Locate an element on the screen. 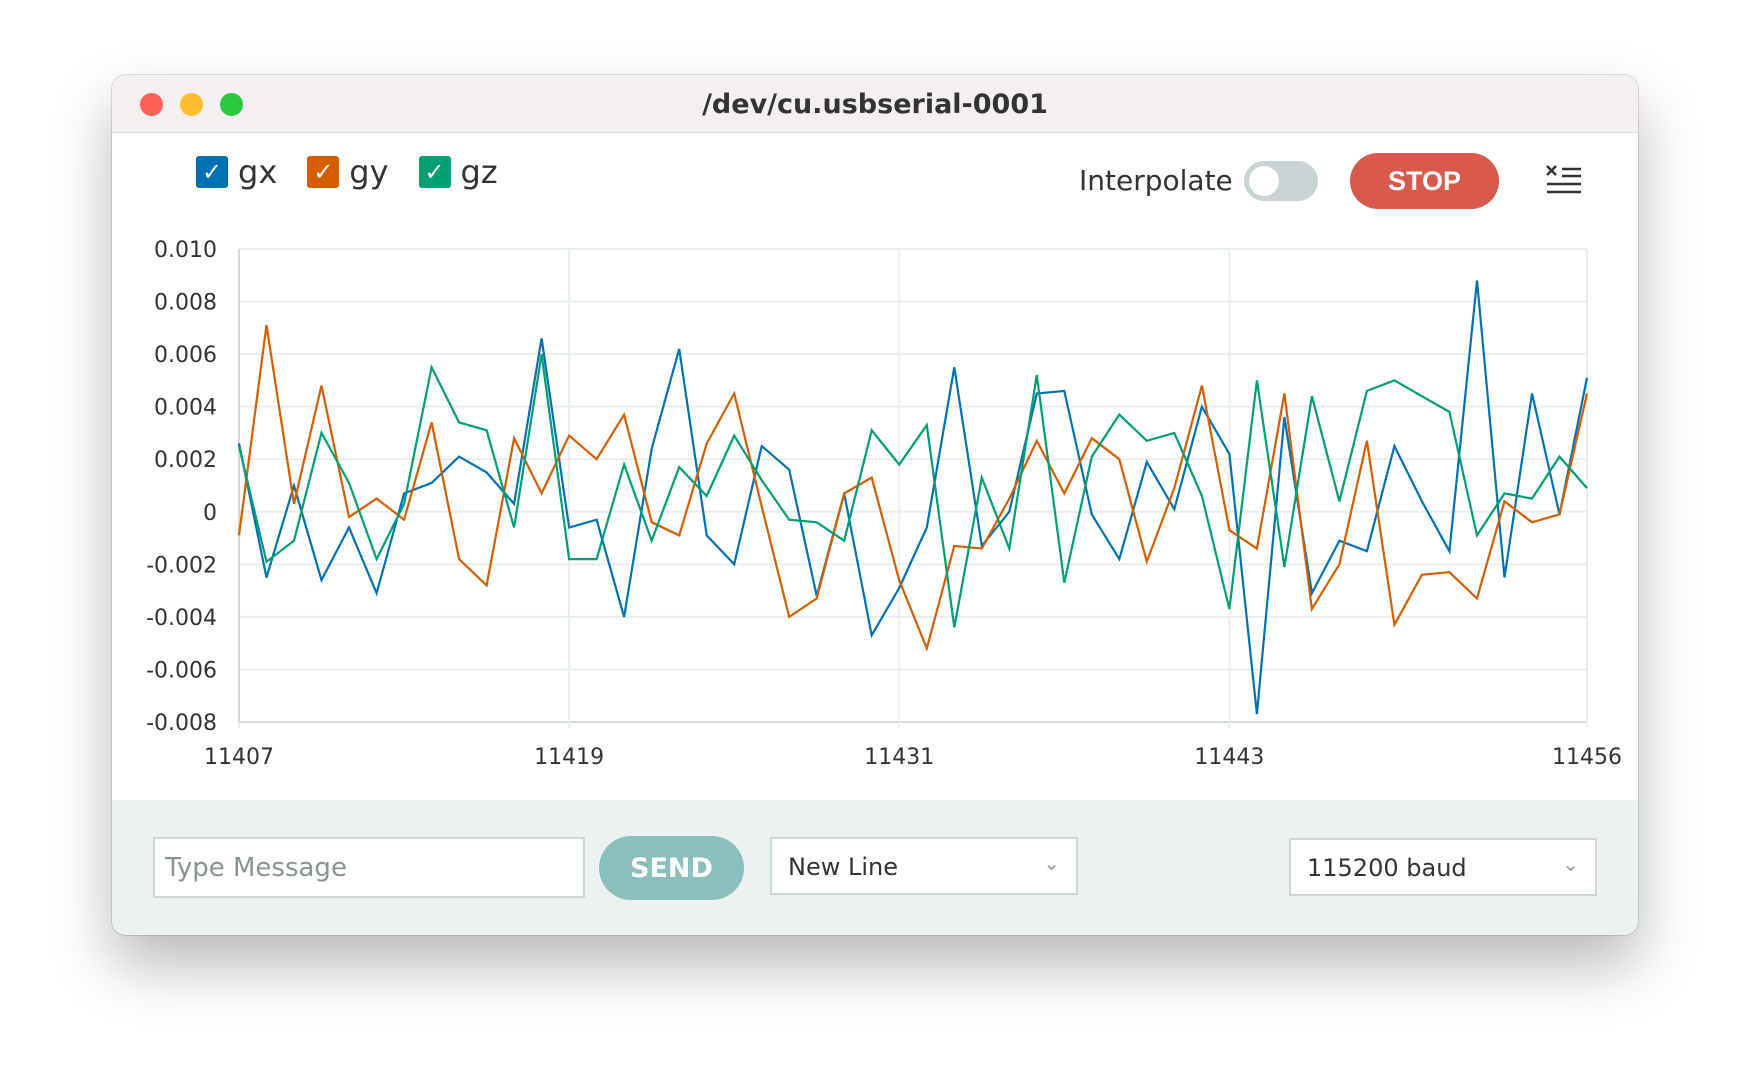  close-button is located at coordinates (151, 104).